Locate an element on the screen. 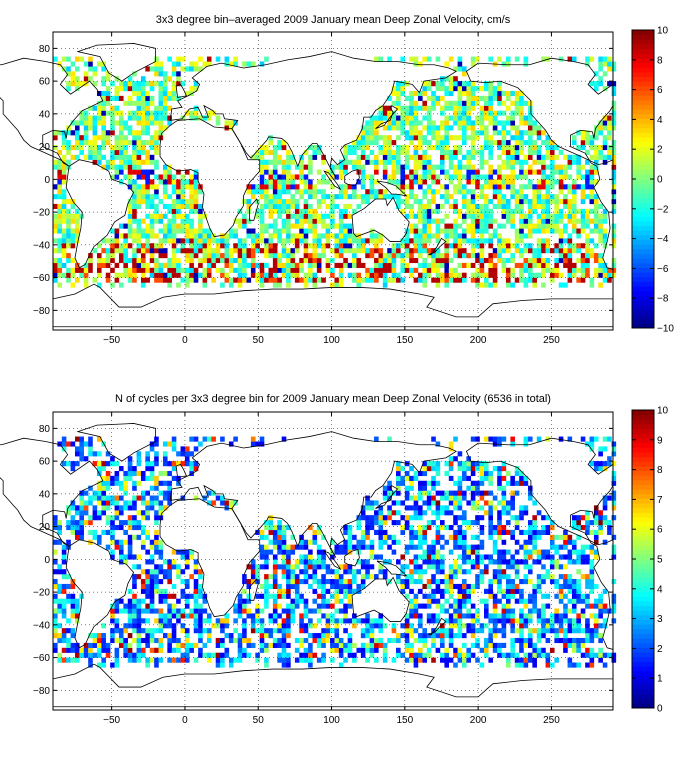 The height and width of the screenshot is (760, 696). x-tick-label: 50 is located at coordinates (259, 340).